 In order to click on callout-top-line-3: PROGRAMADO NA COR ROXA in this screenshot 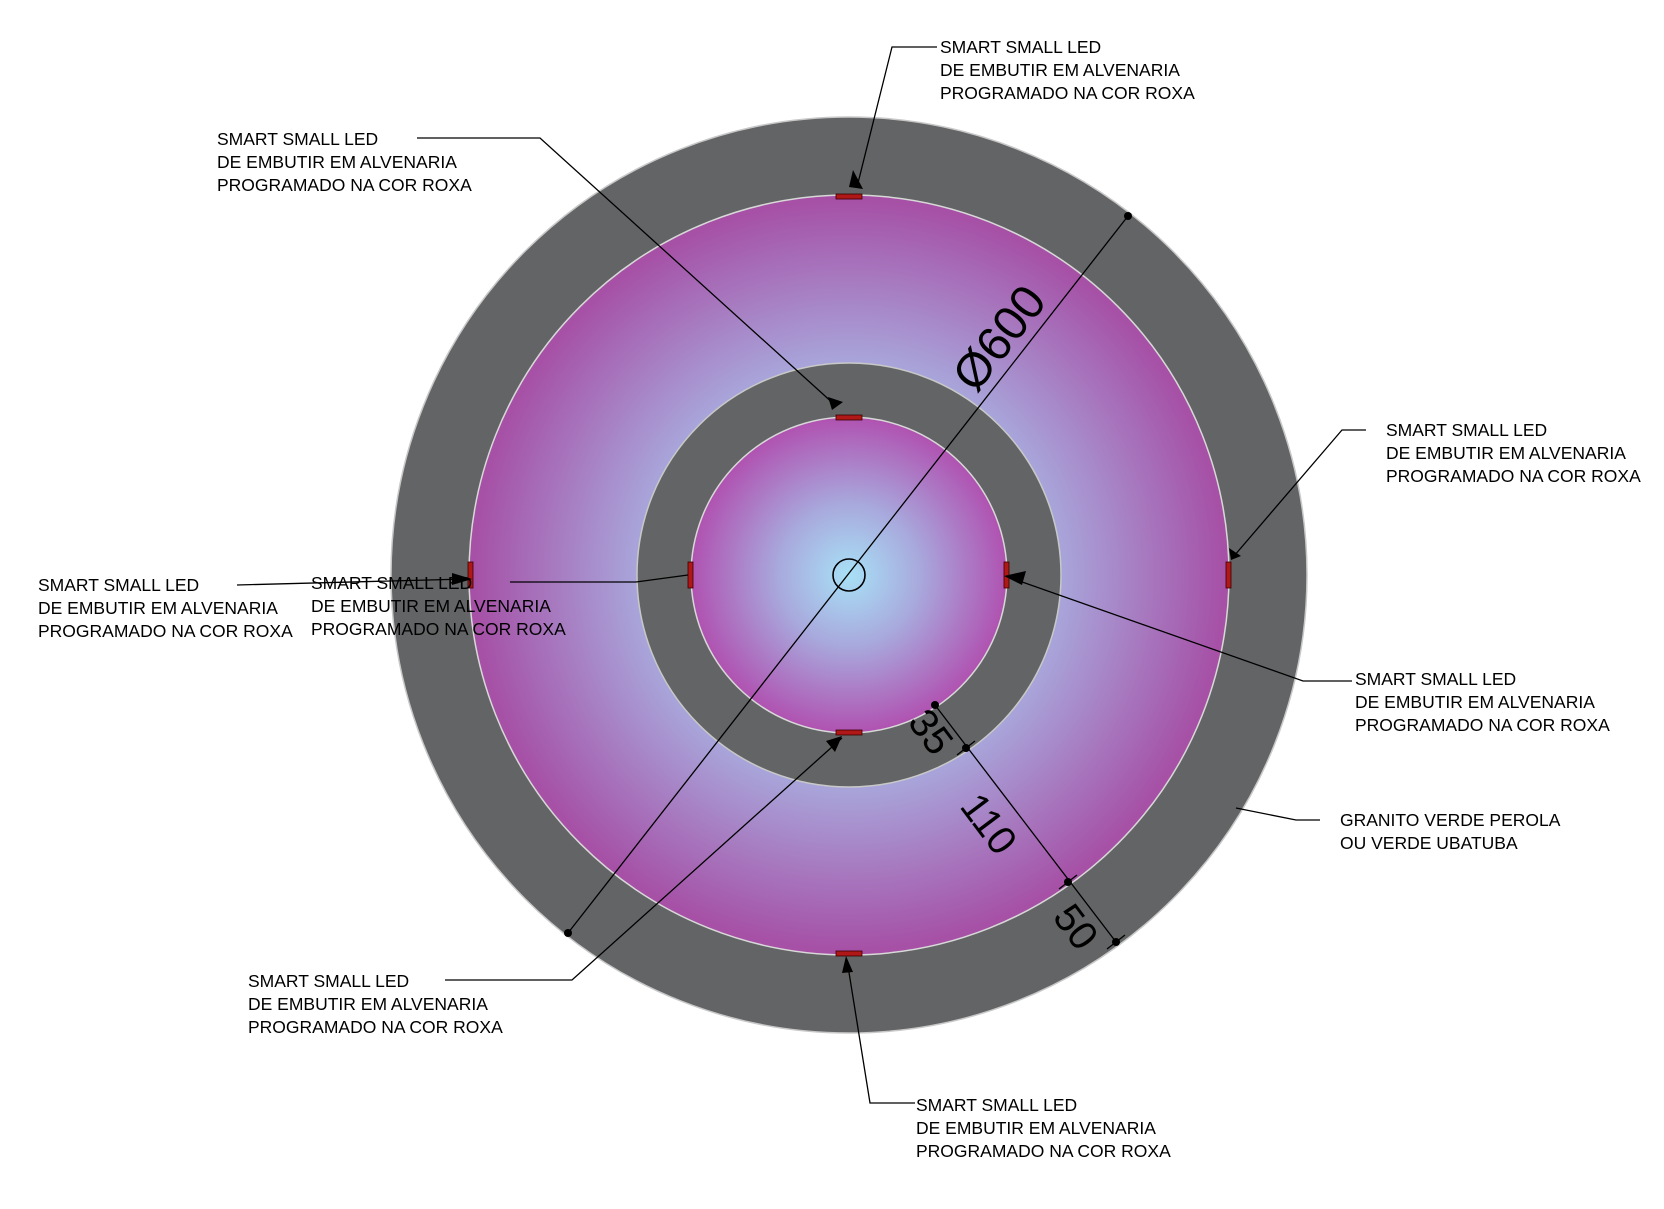, I will do `click(1067, 93)`.